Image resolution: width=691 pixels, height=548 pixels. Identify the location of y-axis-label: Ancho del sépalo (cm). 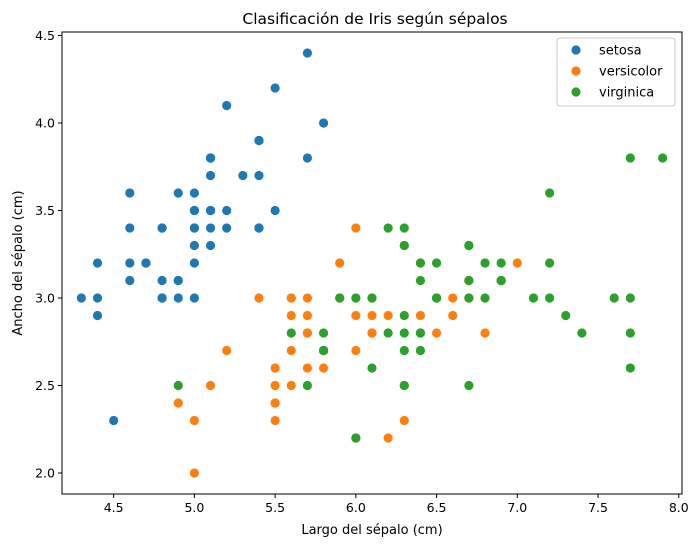
(18, 262).